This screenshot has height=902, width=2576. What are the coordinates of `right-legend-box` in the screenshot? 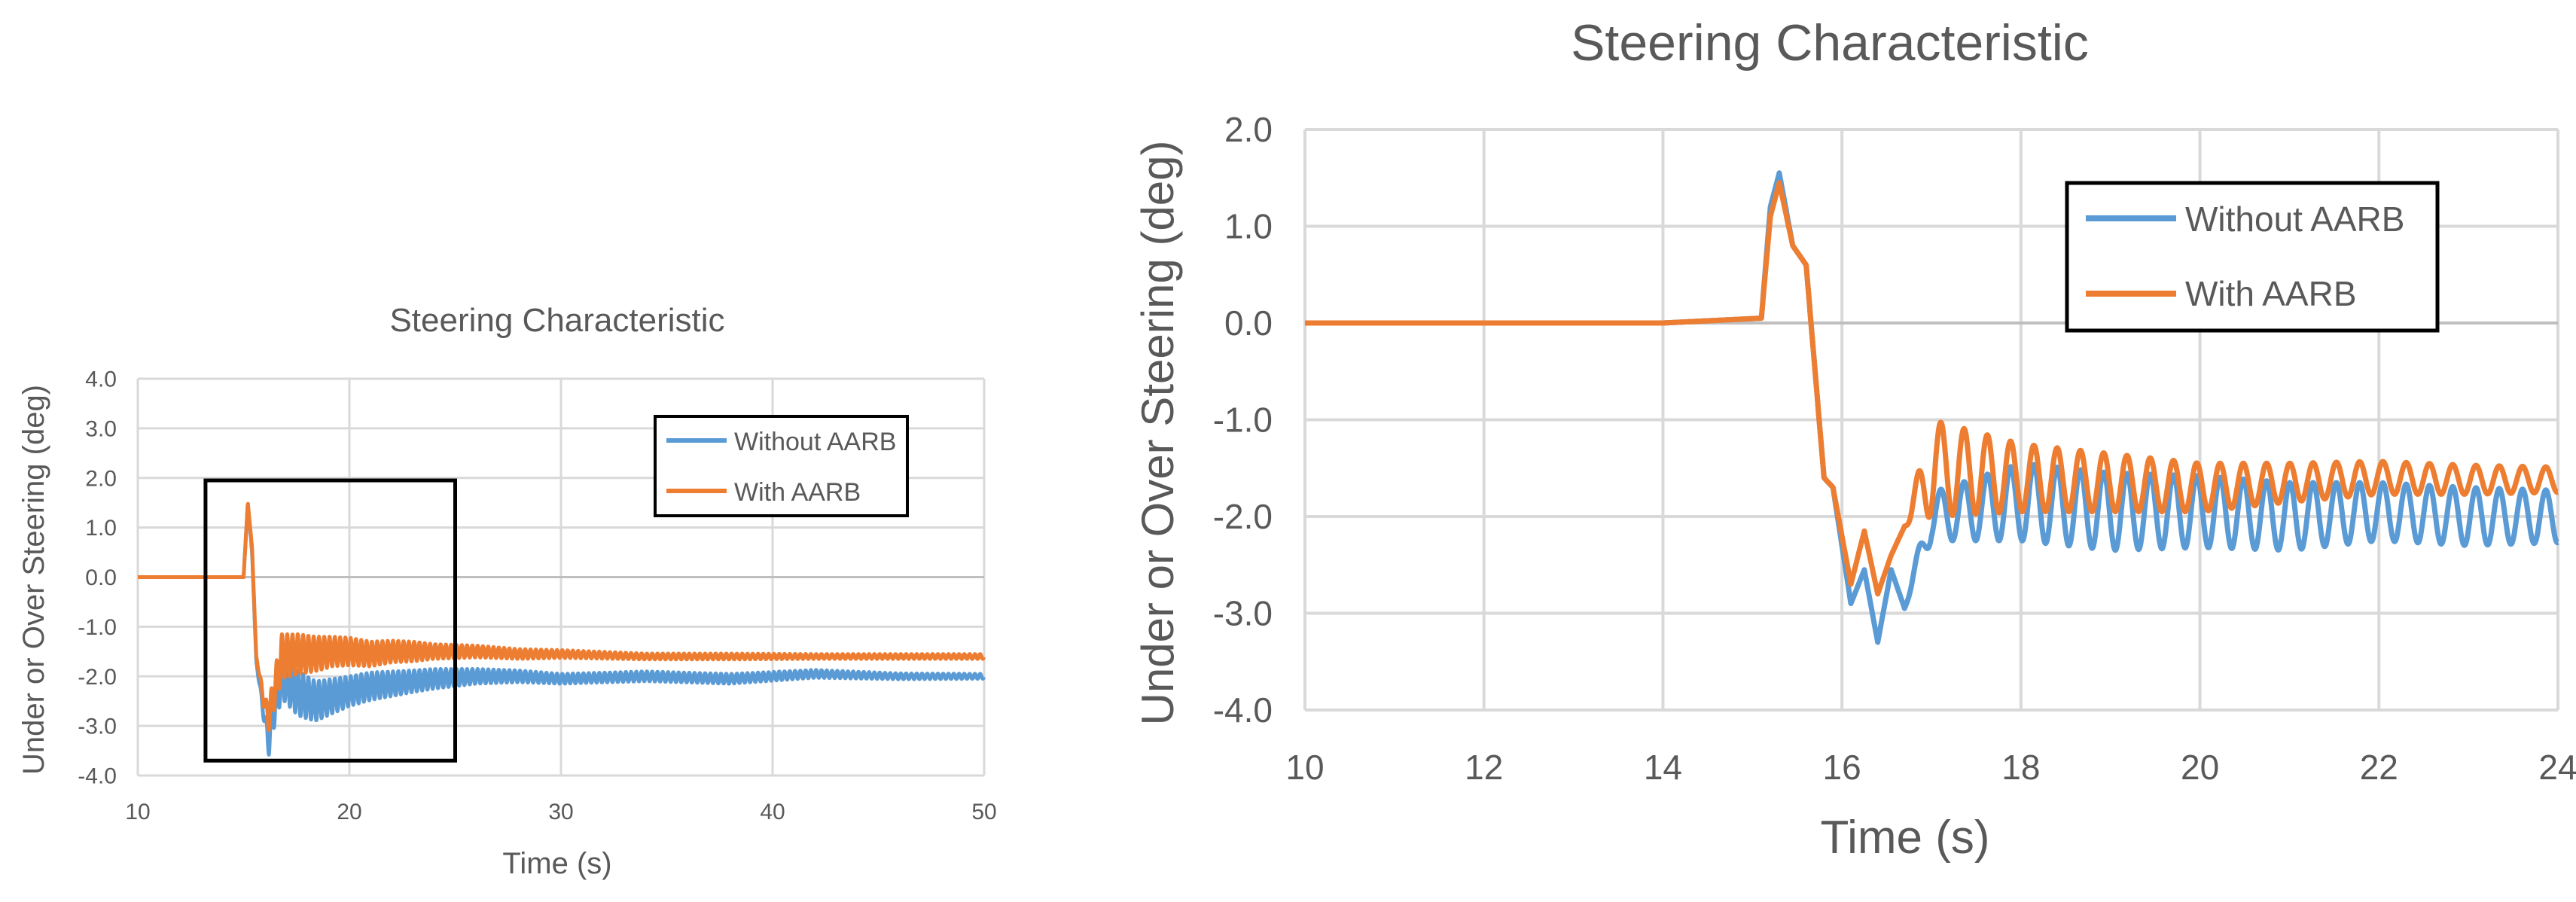 It's located at (2252, 257).